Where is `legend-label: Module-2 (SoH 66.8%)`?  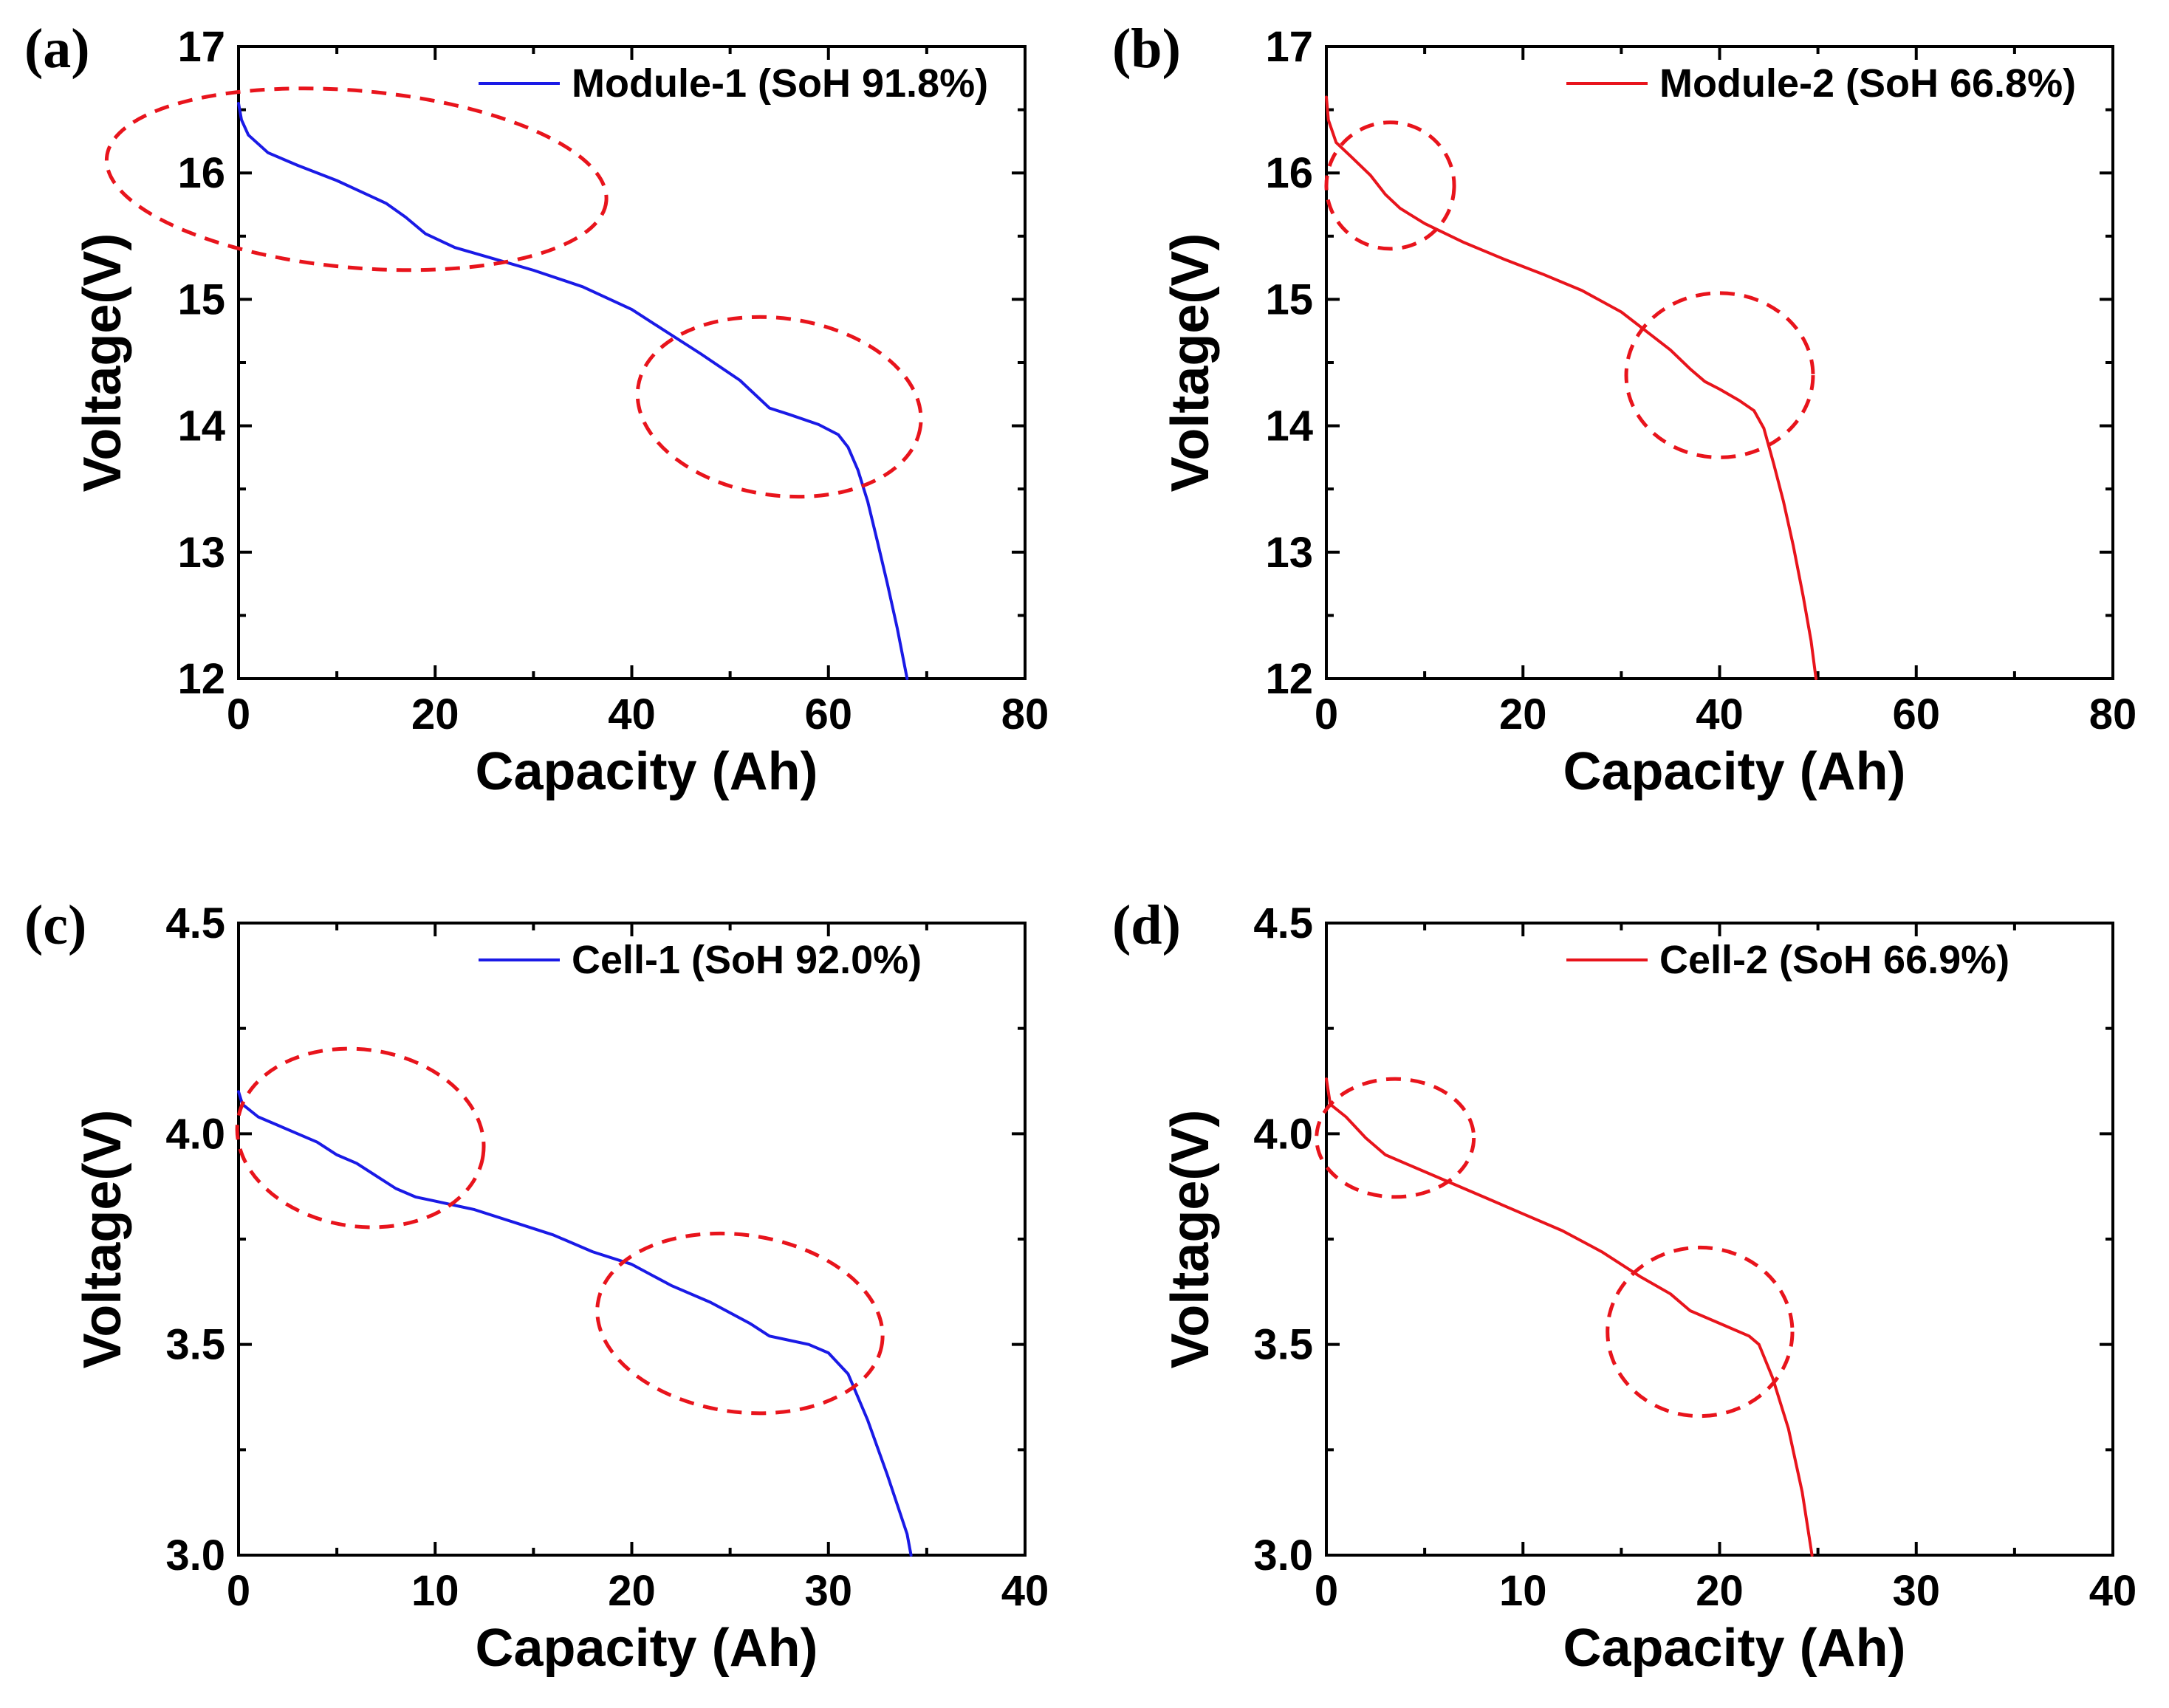
legend-label: Module-2 (SoH 66.8%) is located at coordinates (1867, 83).